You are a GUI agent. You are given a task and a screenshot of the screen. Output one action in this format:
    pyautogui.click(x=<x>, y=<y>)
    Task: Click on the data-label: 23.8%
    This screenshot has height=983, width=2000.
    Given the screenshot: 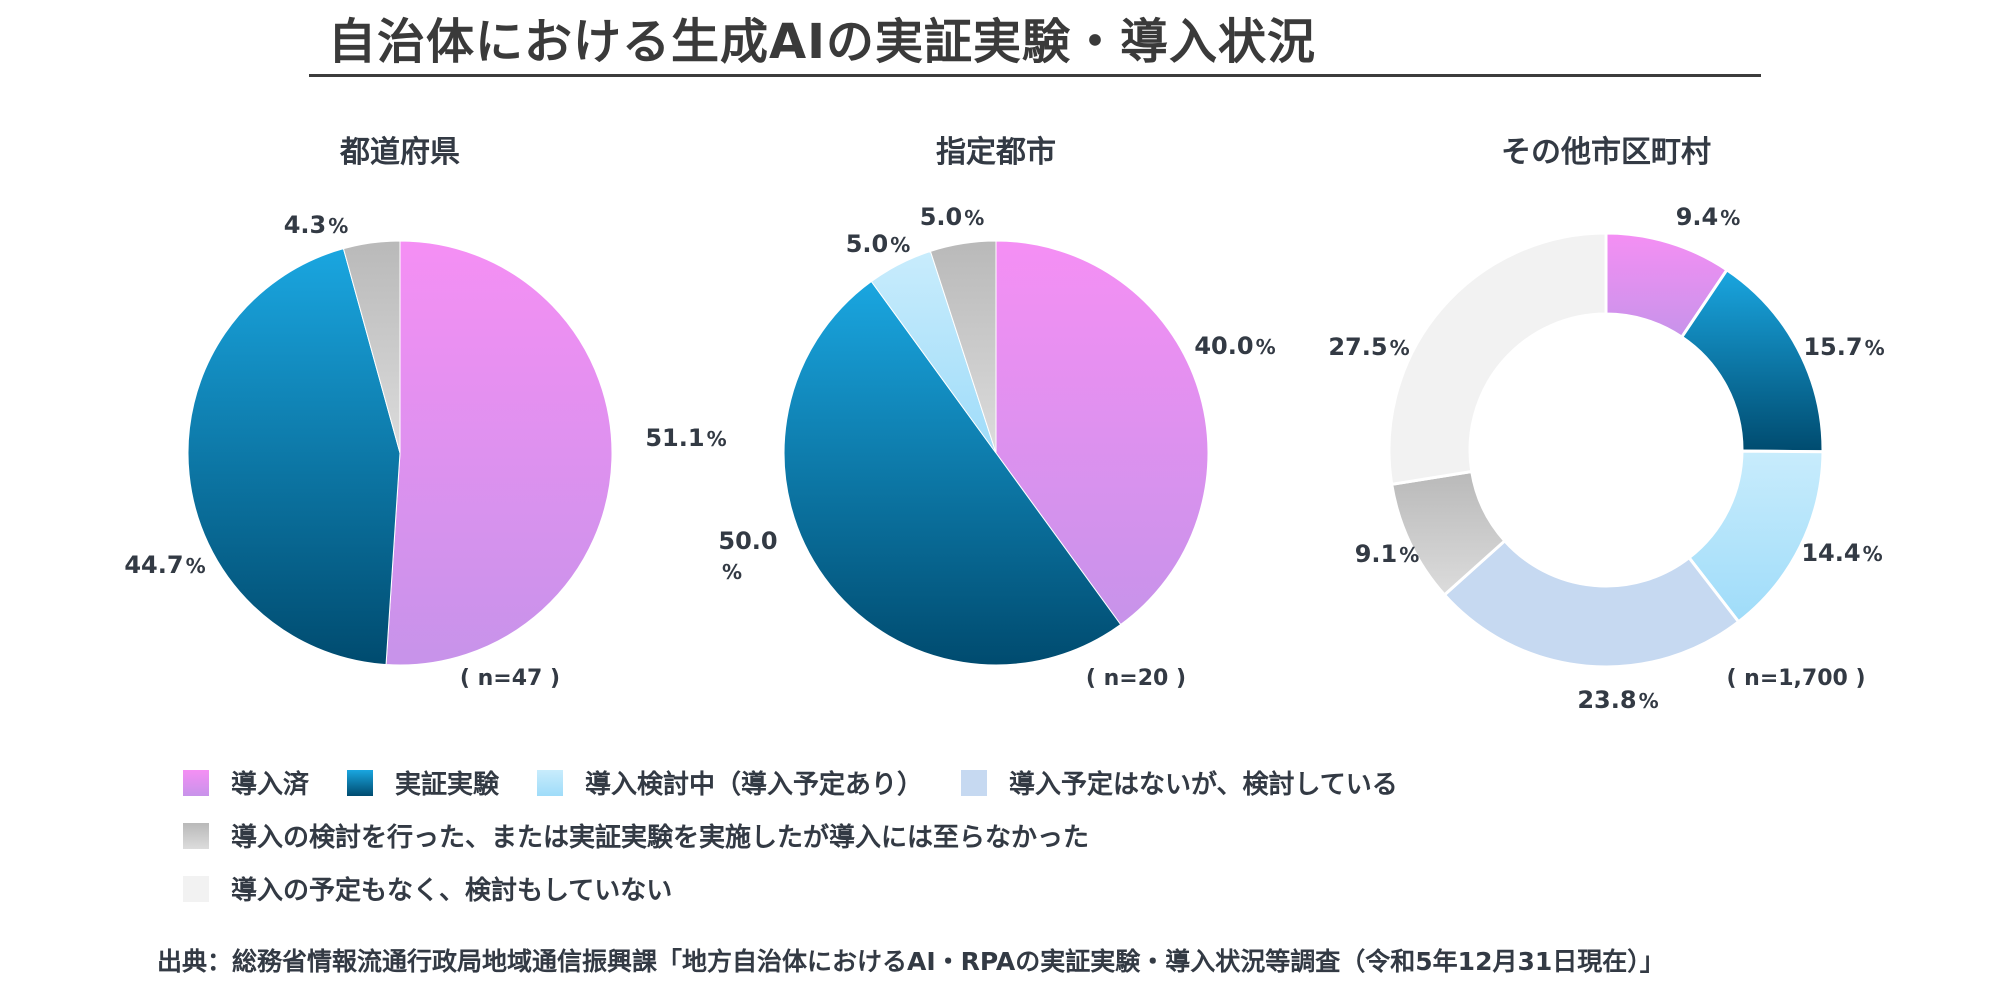 What is the action you would take?
    pyautogui.click(x=1617, y=700)
    